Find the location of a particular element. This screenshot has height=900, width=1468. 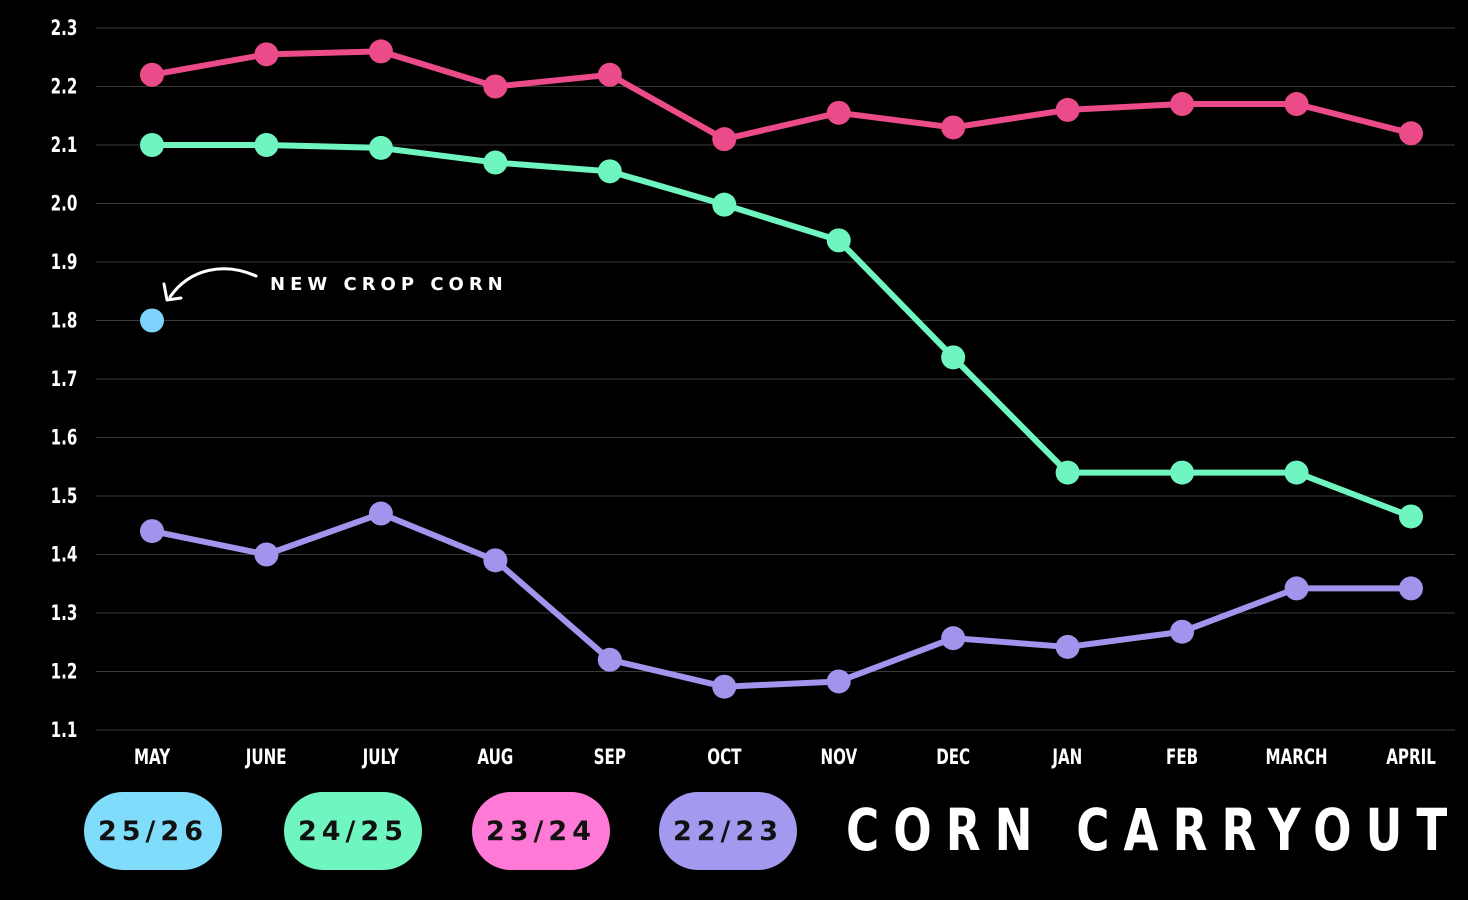

data-point-22-23-dec is located at coordinates (953, 638).